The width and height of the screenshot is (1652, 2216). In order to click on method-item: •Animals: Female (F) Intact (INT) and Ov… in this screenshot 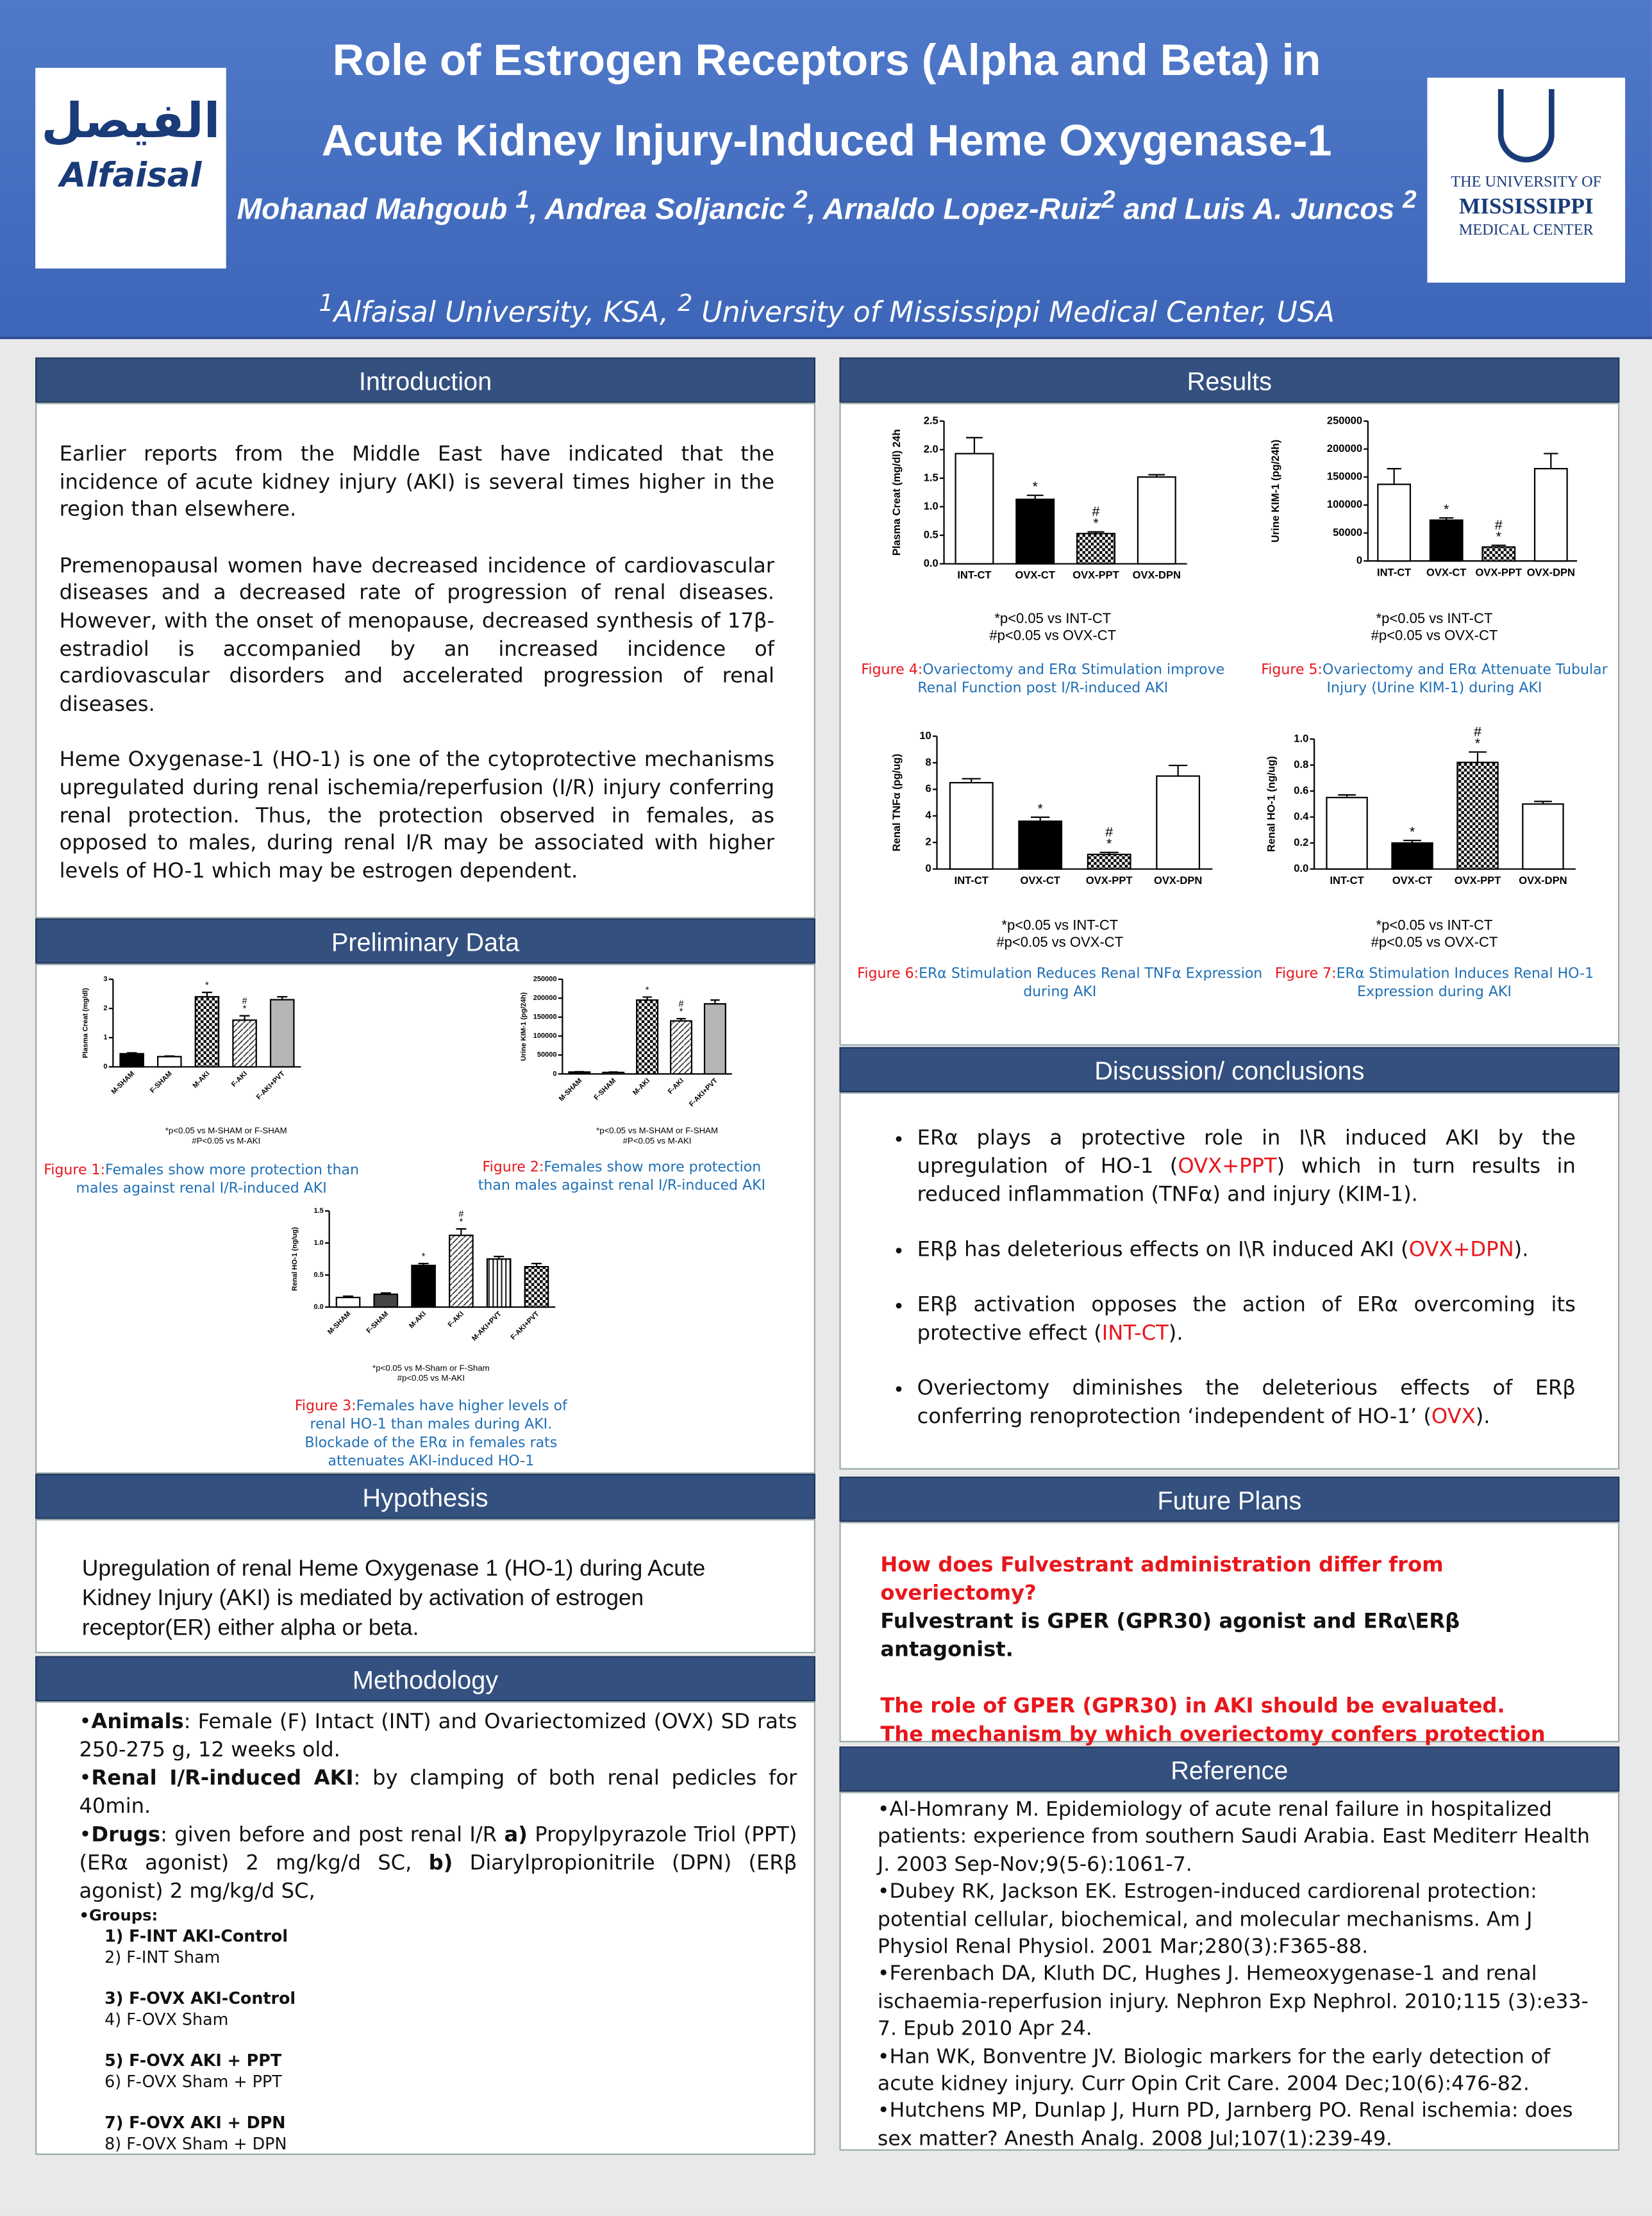, I will do `click(438, 1736)`.